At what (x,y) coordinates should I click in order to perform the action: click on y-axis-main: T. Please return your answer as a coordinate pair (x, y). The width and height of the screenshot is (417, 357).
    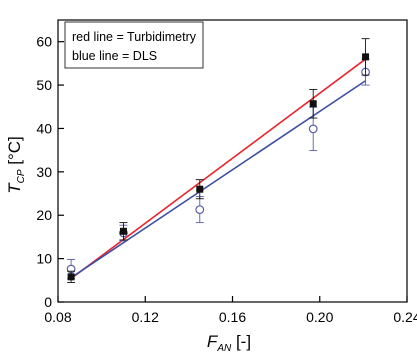
    Looking at the image, I should click on (14, 188).